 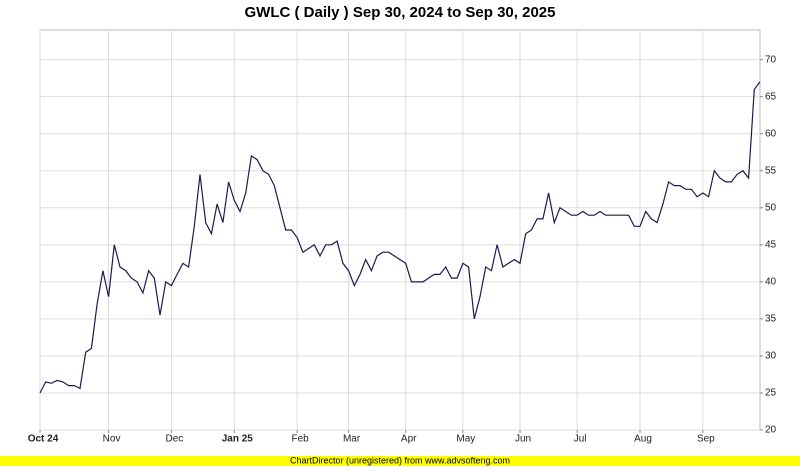 I want to click on y-tick-label: 65, so click(x=771, y=96).